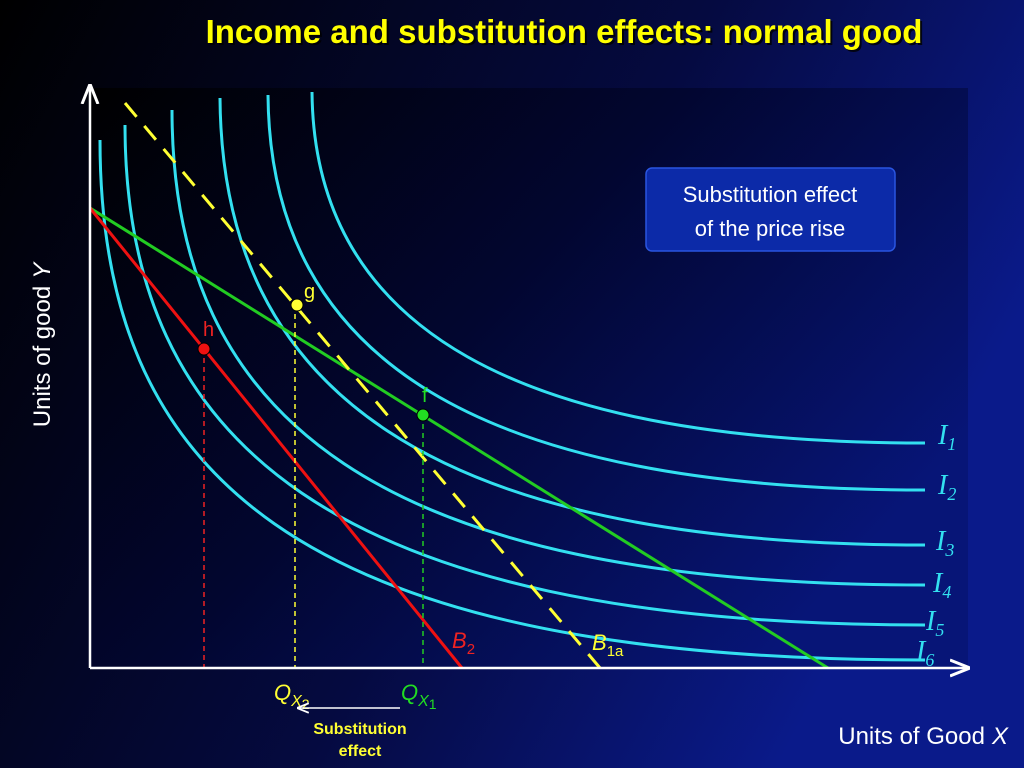 The width and height of the screenshot is (1024, 768). What do you see at coordinates (924, 653) in the screenshot?
I see `curve-label: I6` at bounding box center [924, 653].